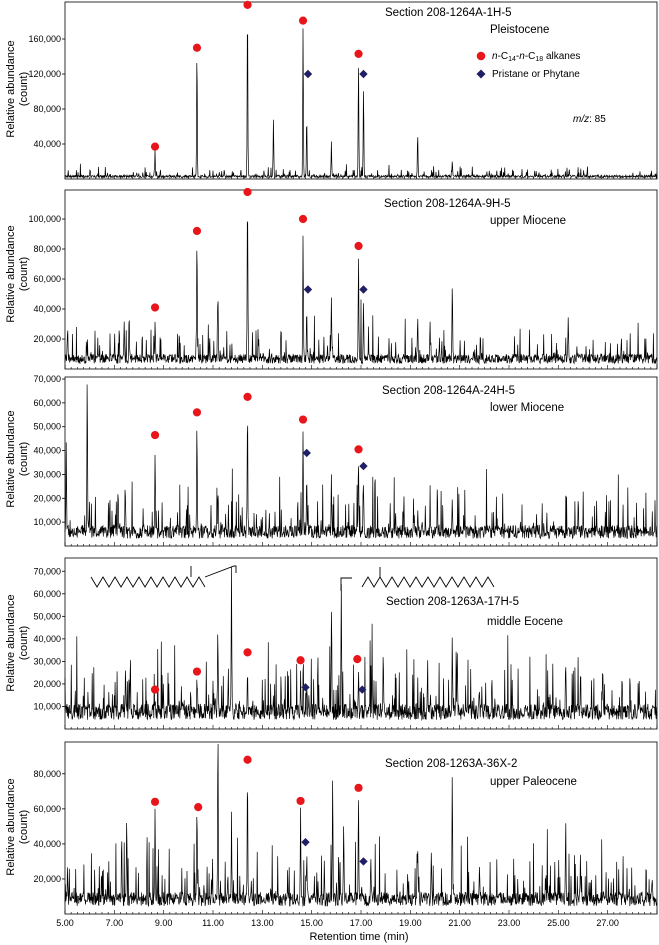 The image size is (659, 945). What do you see at coordinates (24, 274) in the screenshot?
I see `y-axis-title-unit-2: (count)` at bounding box center [24, 274].